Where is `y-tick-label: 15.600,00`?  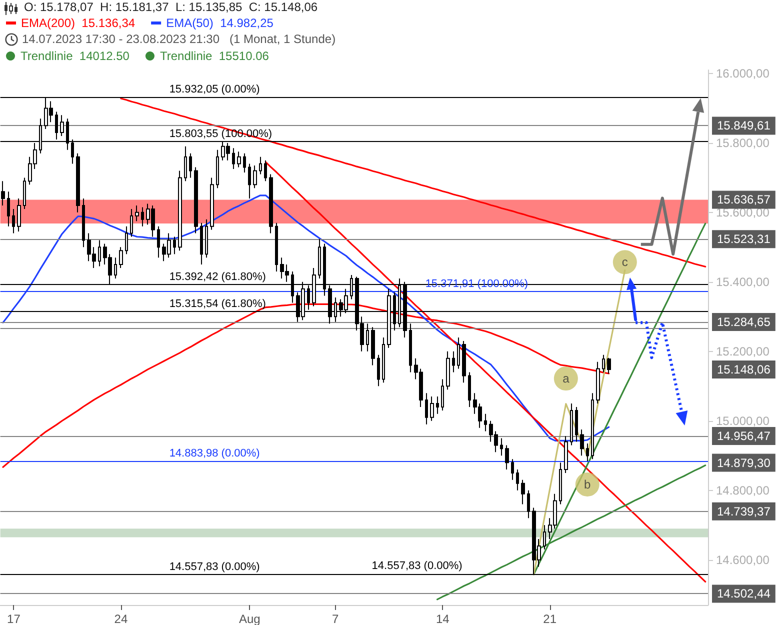
y-tick-label: 15.600,00 is located at coordinates (743, 212).